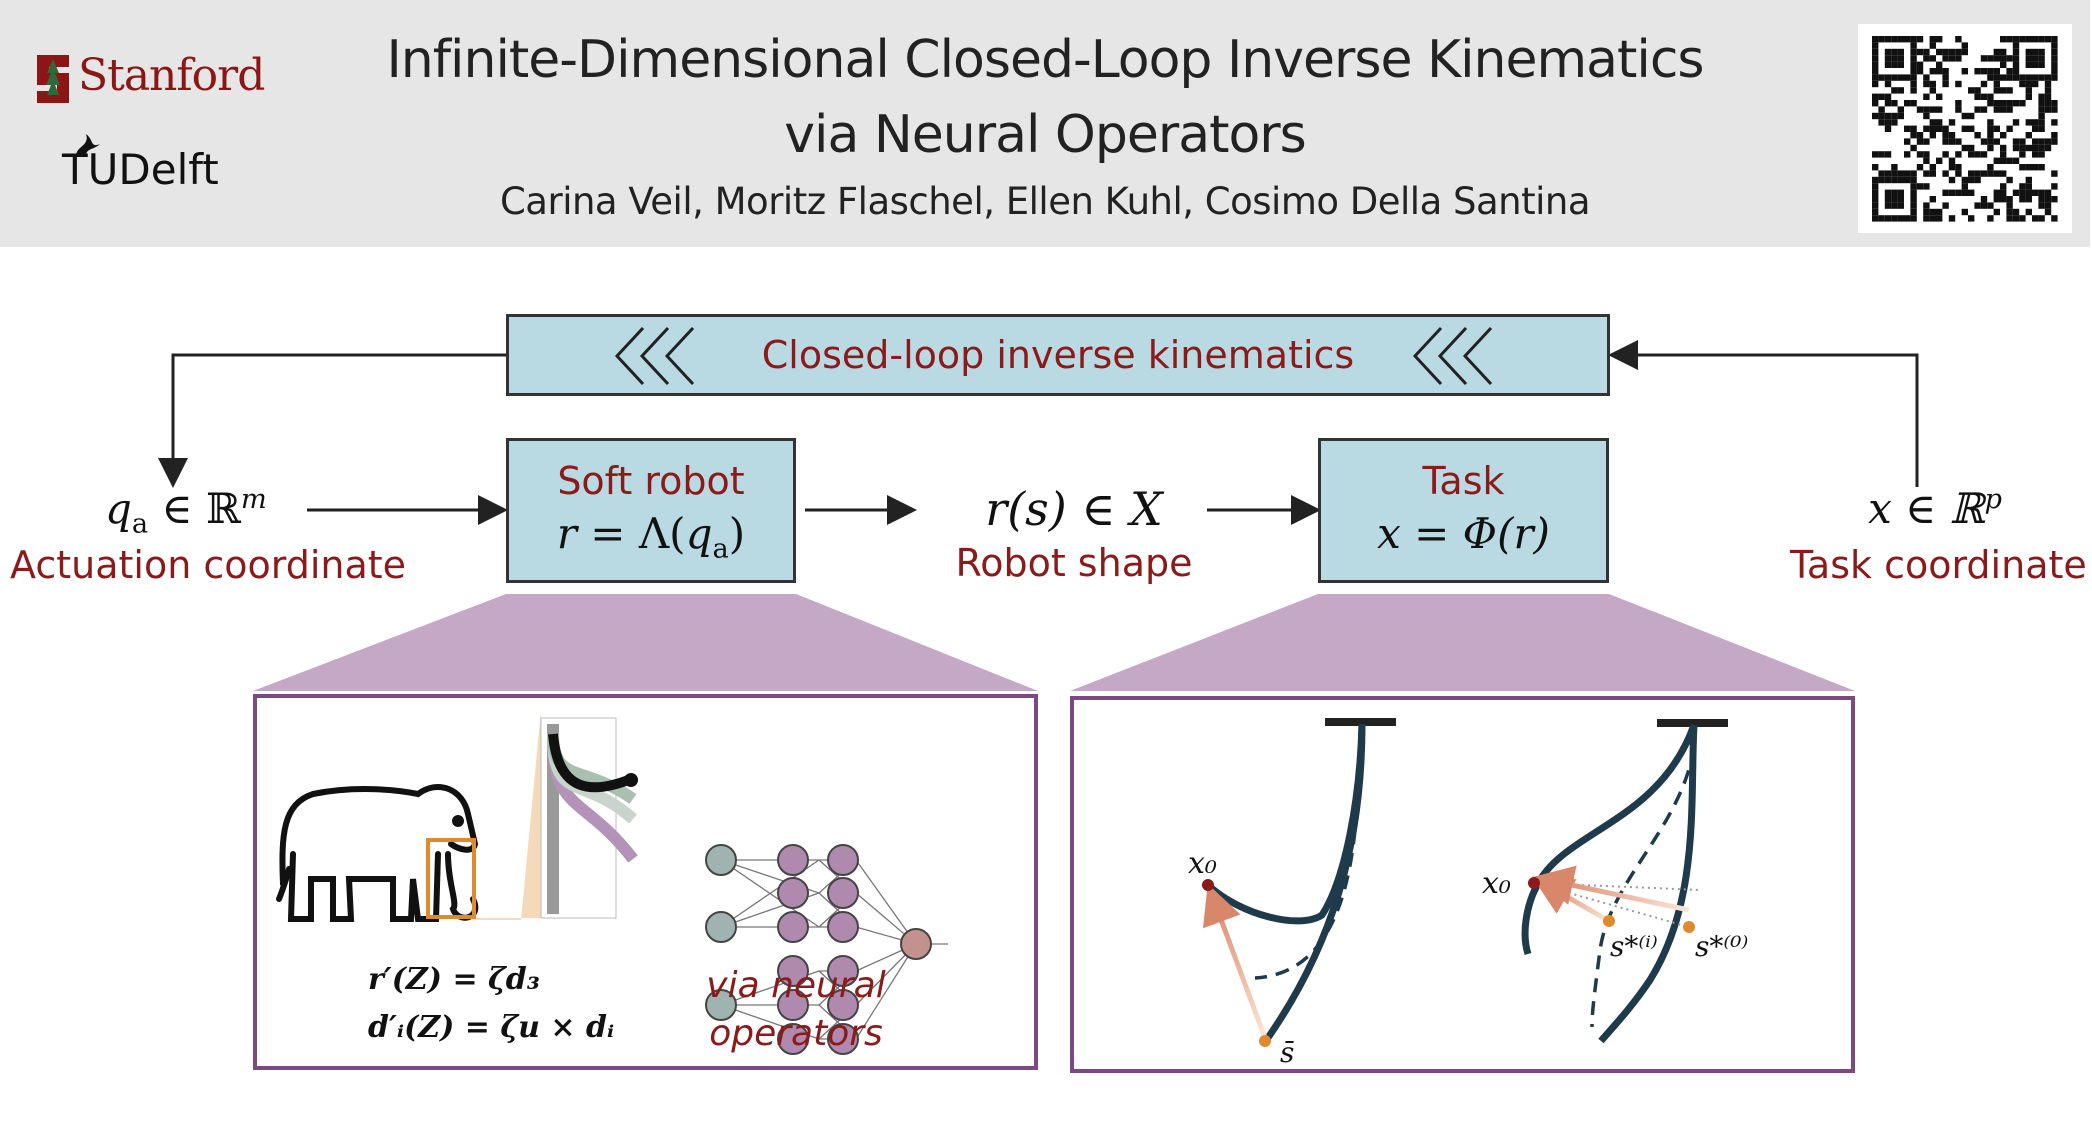  Describe the element at coordinates (88, 145) in the screenshot. I see `tudelft-flame-icon` at that location.